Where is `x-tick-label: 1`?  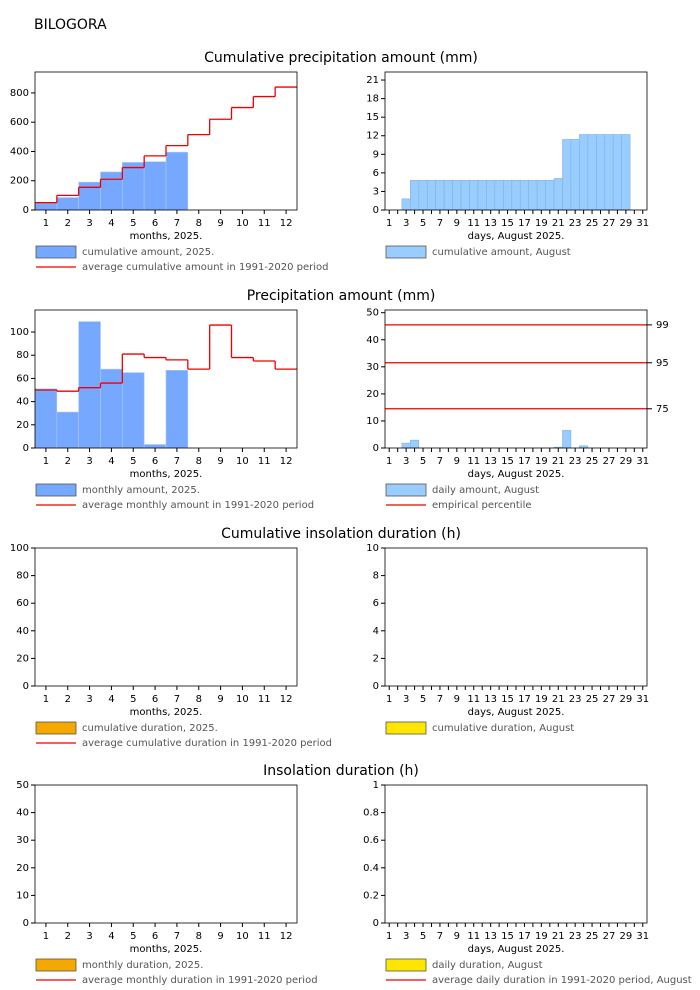 x-tick-label: 1 is located at coordinates (389, 223).